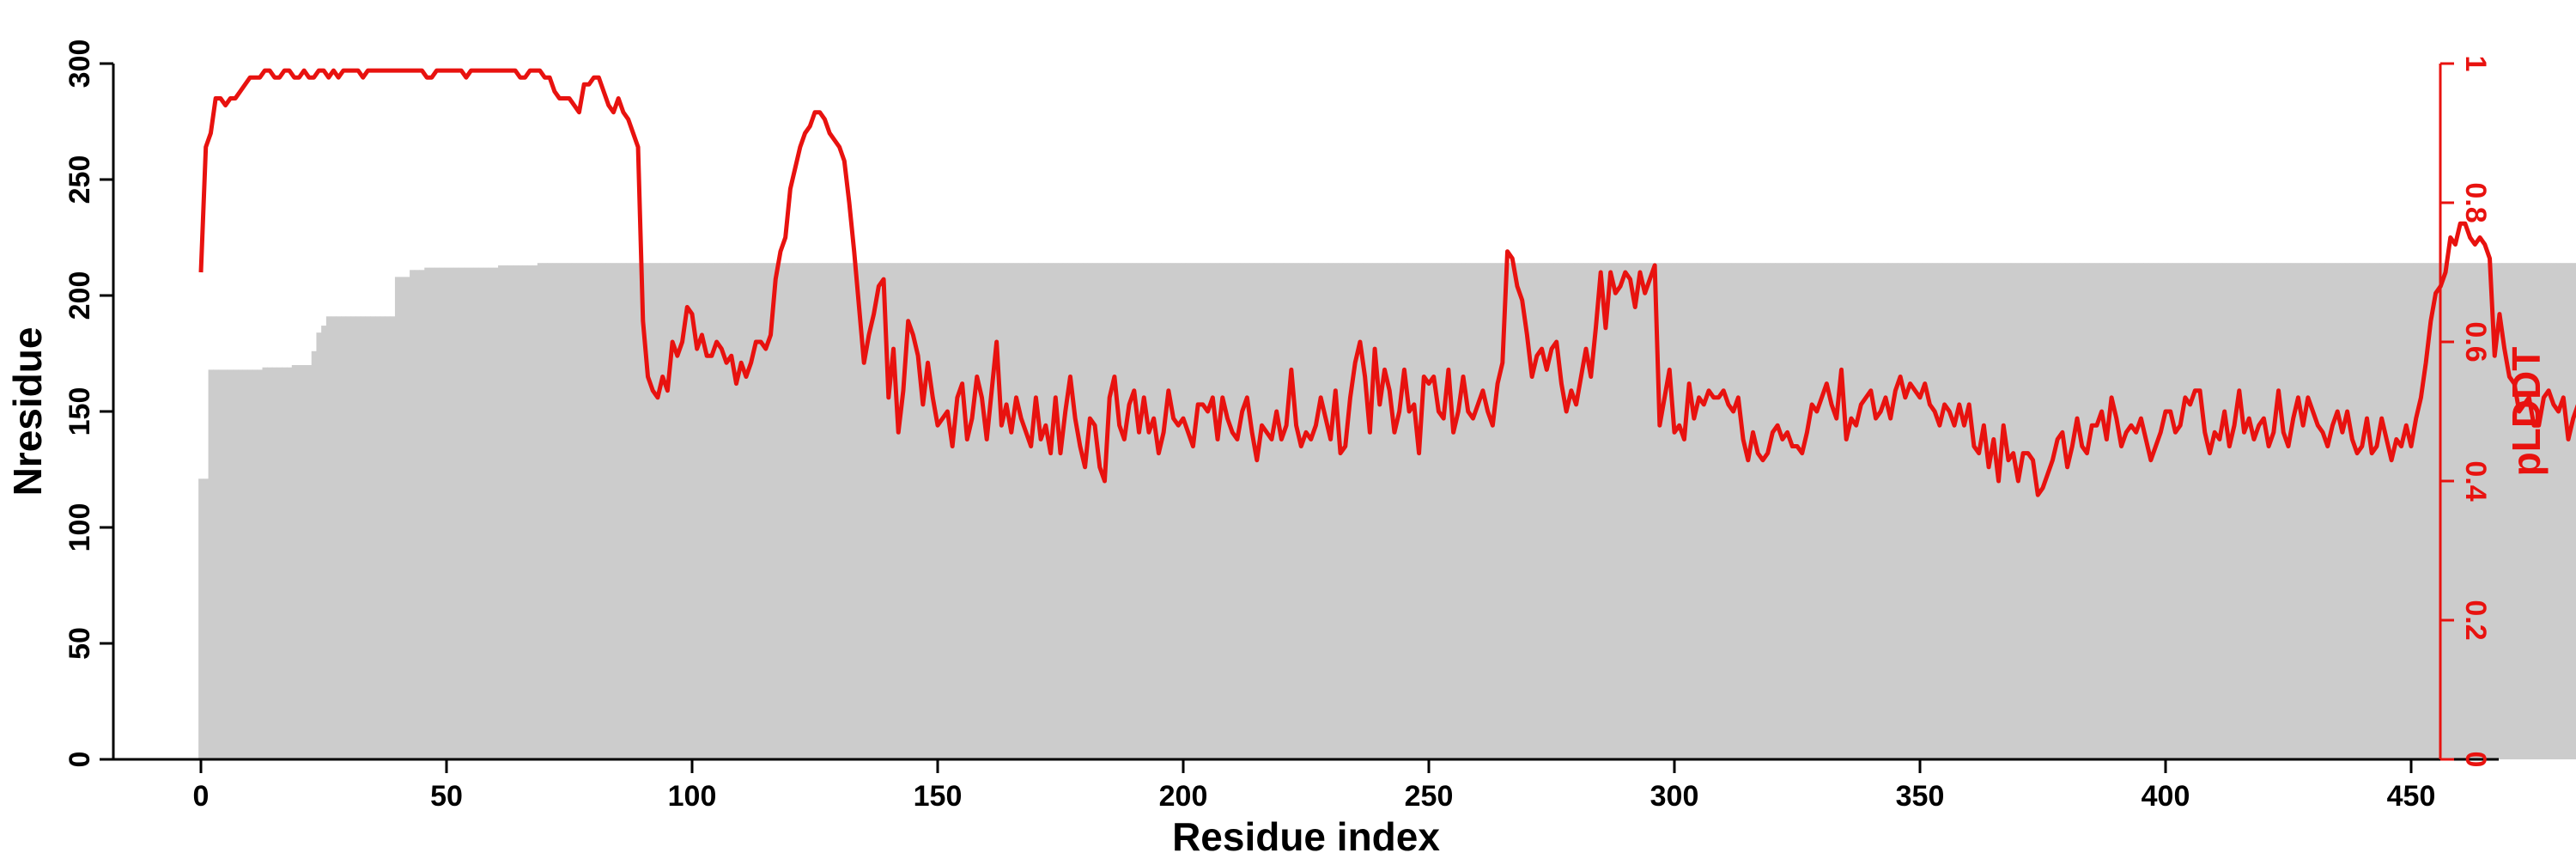 This screenshot has height=859, width=2576. What do you see at coordinates (1921, 796) in the screenshot?
I see `x-tick-label: 350` at bounding box center [1921, 796].